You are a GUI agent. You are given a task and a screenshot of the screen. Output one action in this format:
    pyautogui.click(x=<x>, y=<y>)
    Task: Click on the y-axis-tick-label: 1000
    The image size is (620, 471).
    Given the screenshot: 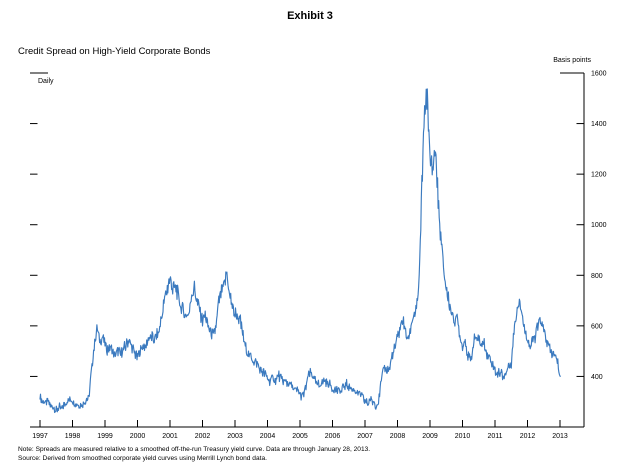 What is the action you would take?
    pyautogui.click(x=599, y=225)
    